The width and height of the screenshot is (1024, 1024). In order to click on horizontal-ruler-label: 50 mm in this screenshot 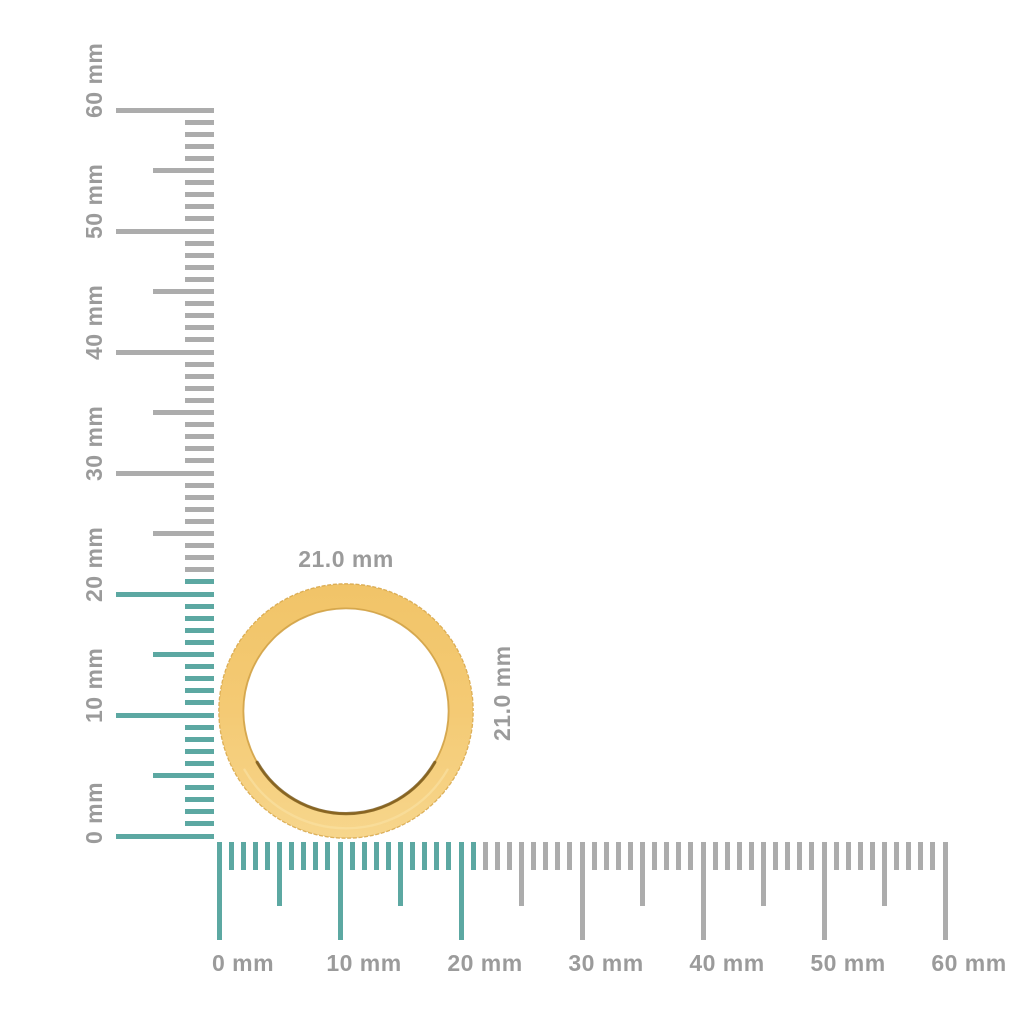, I will do `click(848, 963)`.